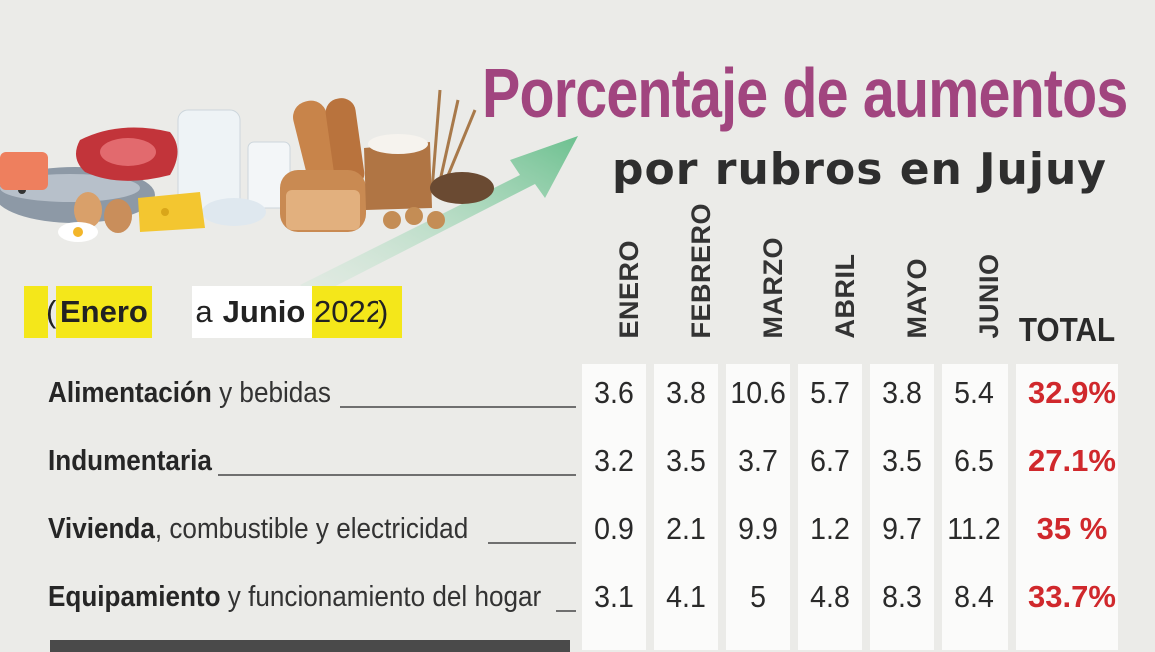 This screenshot has height=652, width=1155. Describe the element at coordinates (974, 460) in the screenshot. I see `table-cell: 6.5` at that location.